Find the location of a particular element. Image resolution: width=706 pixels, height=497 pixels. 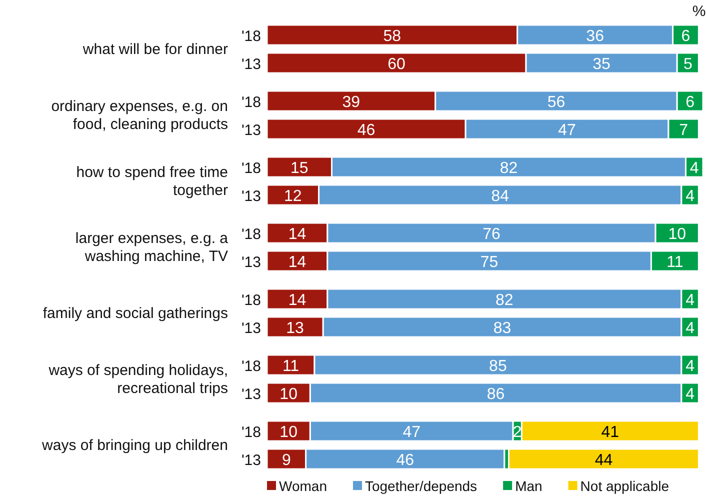

data-label: 5 is located at coordinates (687, 64).